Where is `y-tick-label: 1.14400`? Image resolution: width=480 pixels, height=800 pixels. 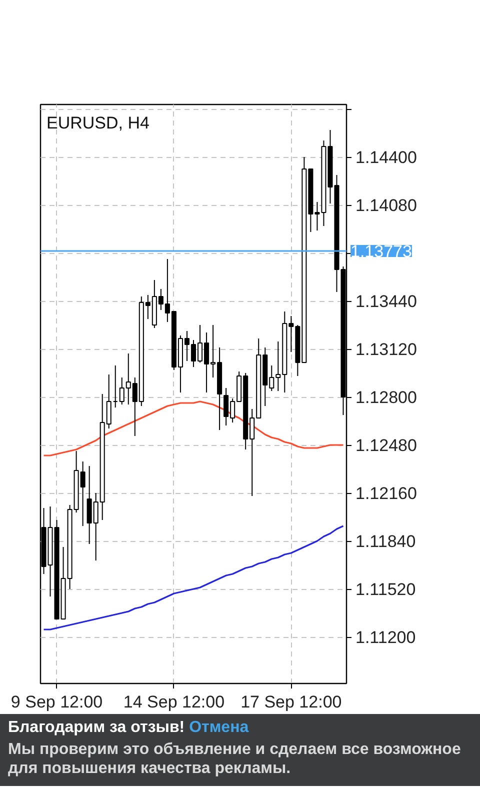 y-tick-label: 1.14400 is located at coordinates (386, 157).